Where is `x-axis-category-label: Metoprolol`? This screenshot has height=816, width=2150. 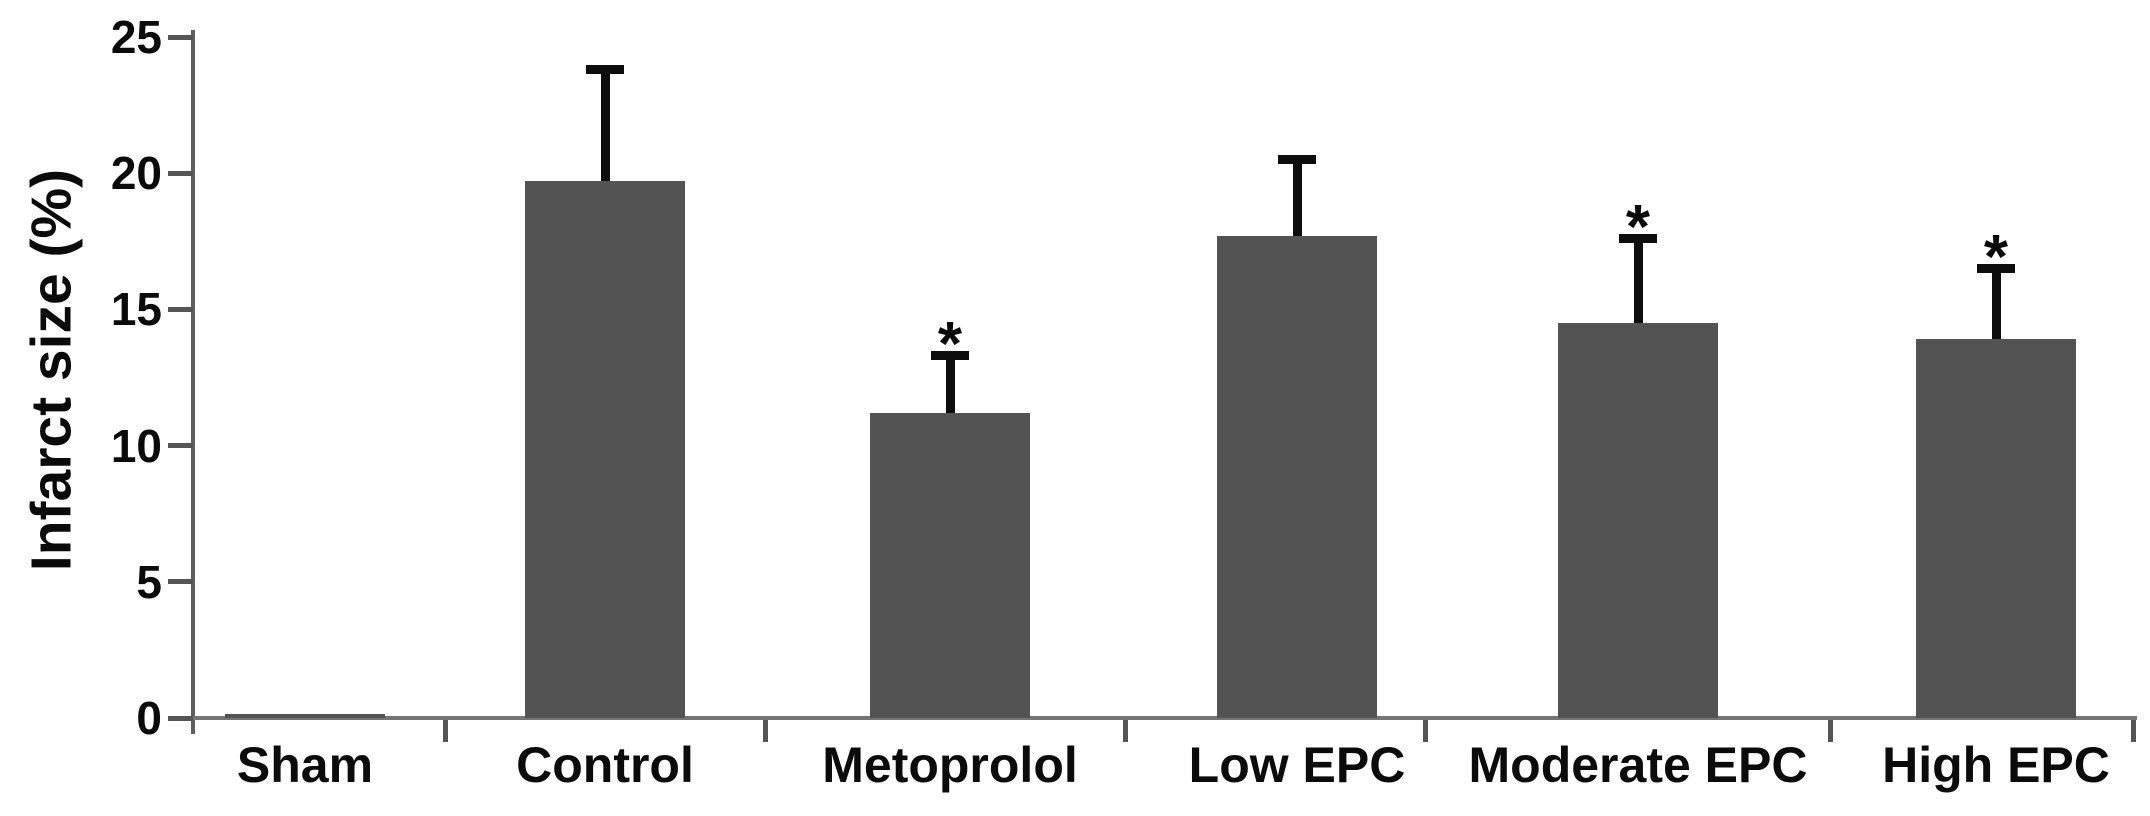 x-axis-category-label: Metoprolol is located at coordinates (950, 765).